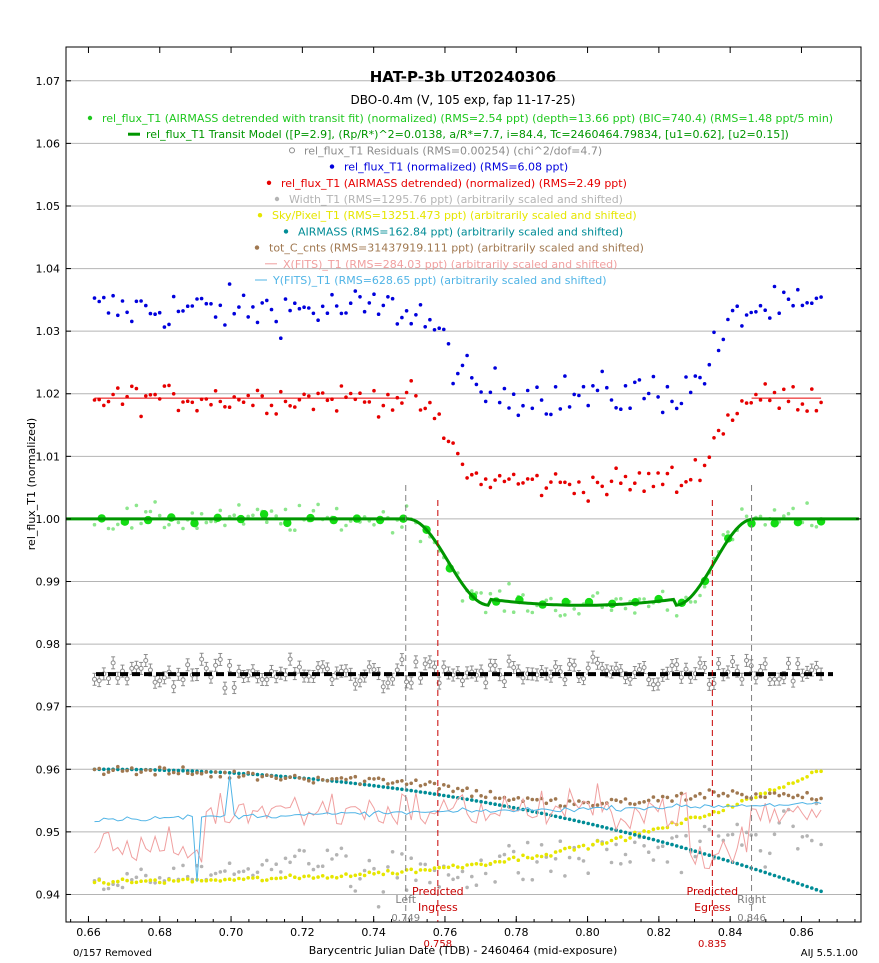 This screenshot has height=963, width=879. Describe the element at coordinates (48, 331) in the screenshot. I see `y-tick-label: 1.03` at that location.